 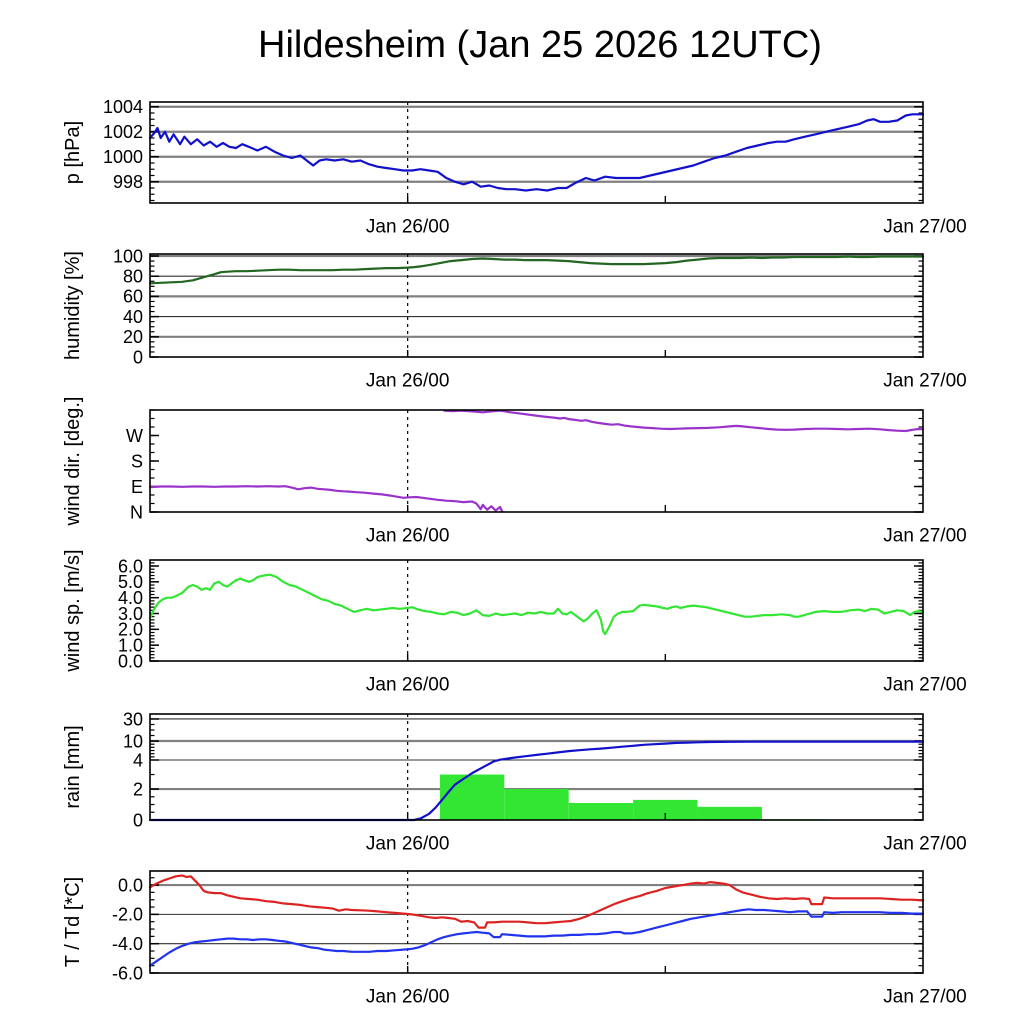 I want to click on y-tick-labels: 0.0 -2.0 -4.0 -6.0, so click(x=127, y=929).